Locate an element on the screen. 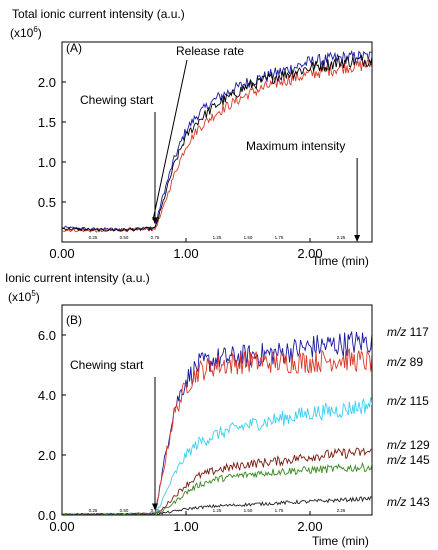 The height and width of the screenshot is (550, 438). annotation-chewing-start-b: Chewing start is located at coordinates (107, 365).